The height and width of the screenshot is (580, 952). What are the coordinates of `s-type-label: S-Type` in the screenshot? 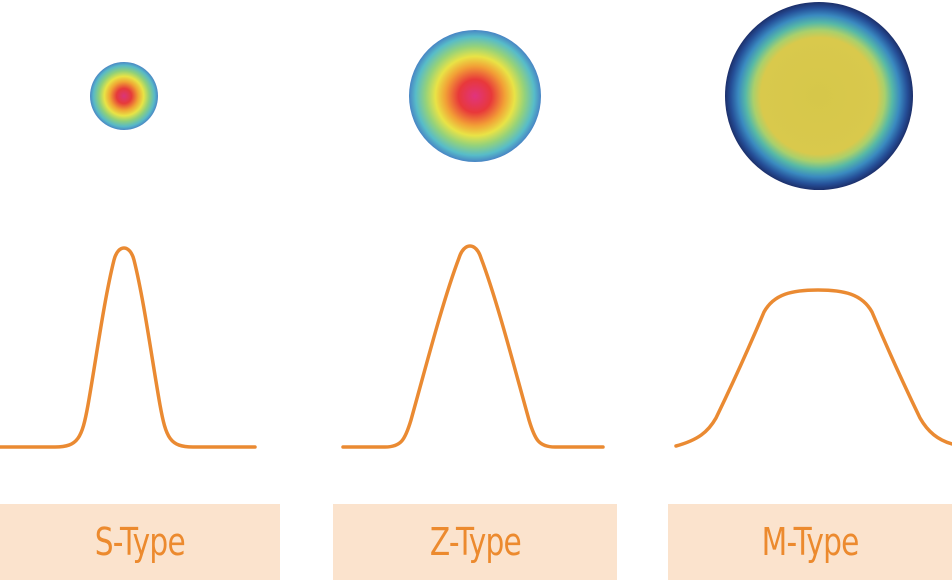 It's located at (140, 542).